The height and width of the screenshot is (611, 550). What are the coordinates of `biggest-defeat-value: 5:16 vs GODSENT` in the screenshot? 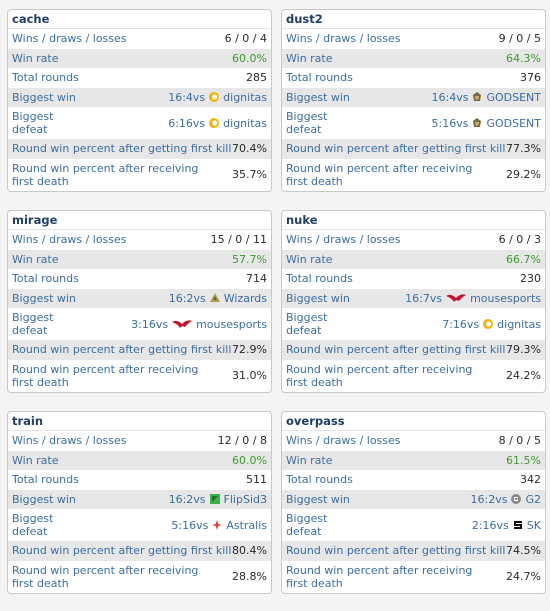 It's located at (487, 123).